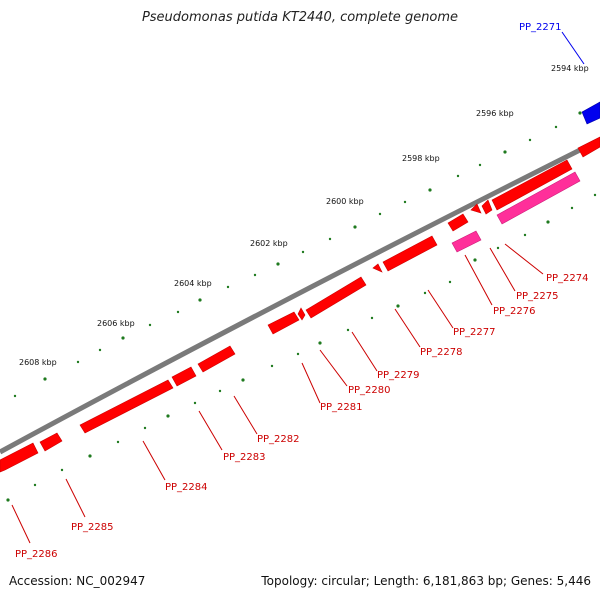 This screenshot has height=600, width=600. Describe the element at coordinates (186, 487) in the screenshot. I see `gene-label: PP_2284` at that location.